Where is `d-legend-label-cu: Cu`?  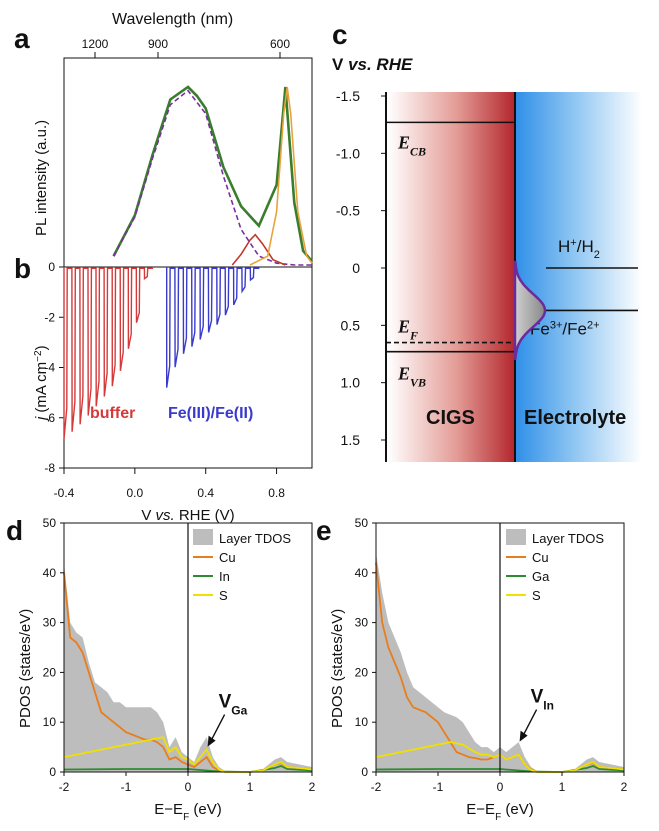
d-legend-label-cu: Cu is located at coordinates (227, 557).